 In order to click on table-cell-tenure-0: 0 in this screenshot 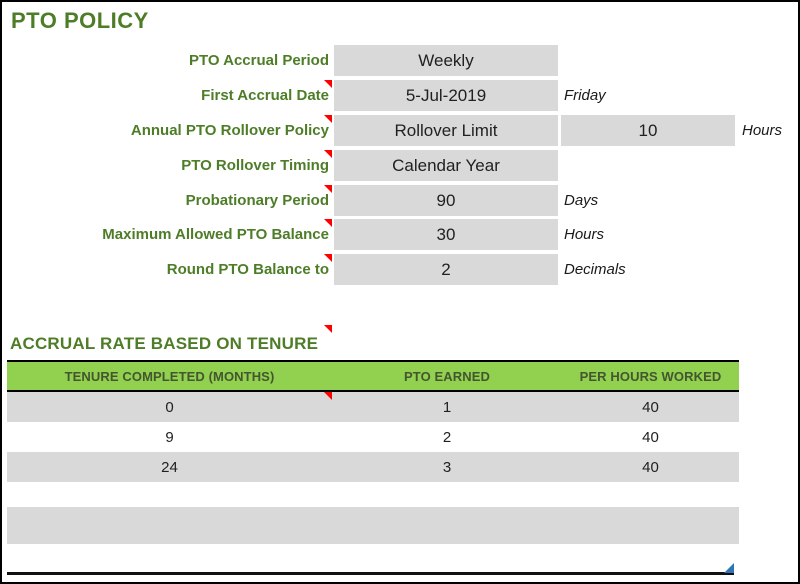, I will do `click(169, 407)`.